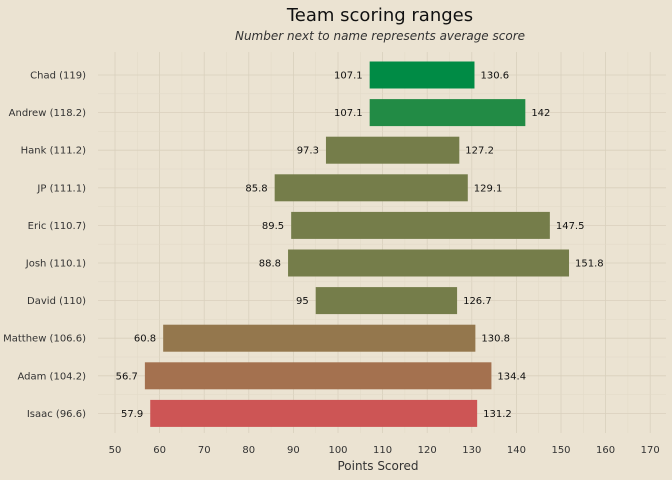 The height and width of the screenshot is (480, 672). Describe the element at coordinates (293, 450) in the screenshot. I see `x-tick-label: 90` at that location.